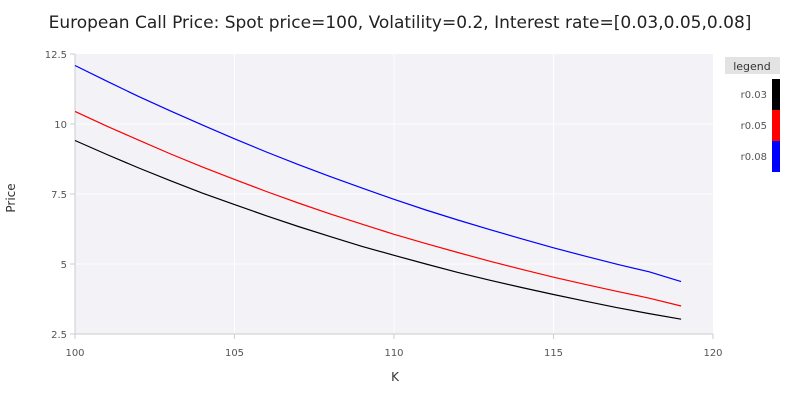 This screenshot has height=400, width=800. What do you see at coordinates (712, 353) in the screenshot?
I see `x-tick-label: 120` at bounding box center [712, 353].